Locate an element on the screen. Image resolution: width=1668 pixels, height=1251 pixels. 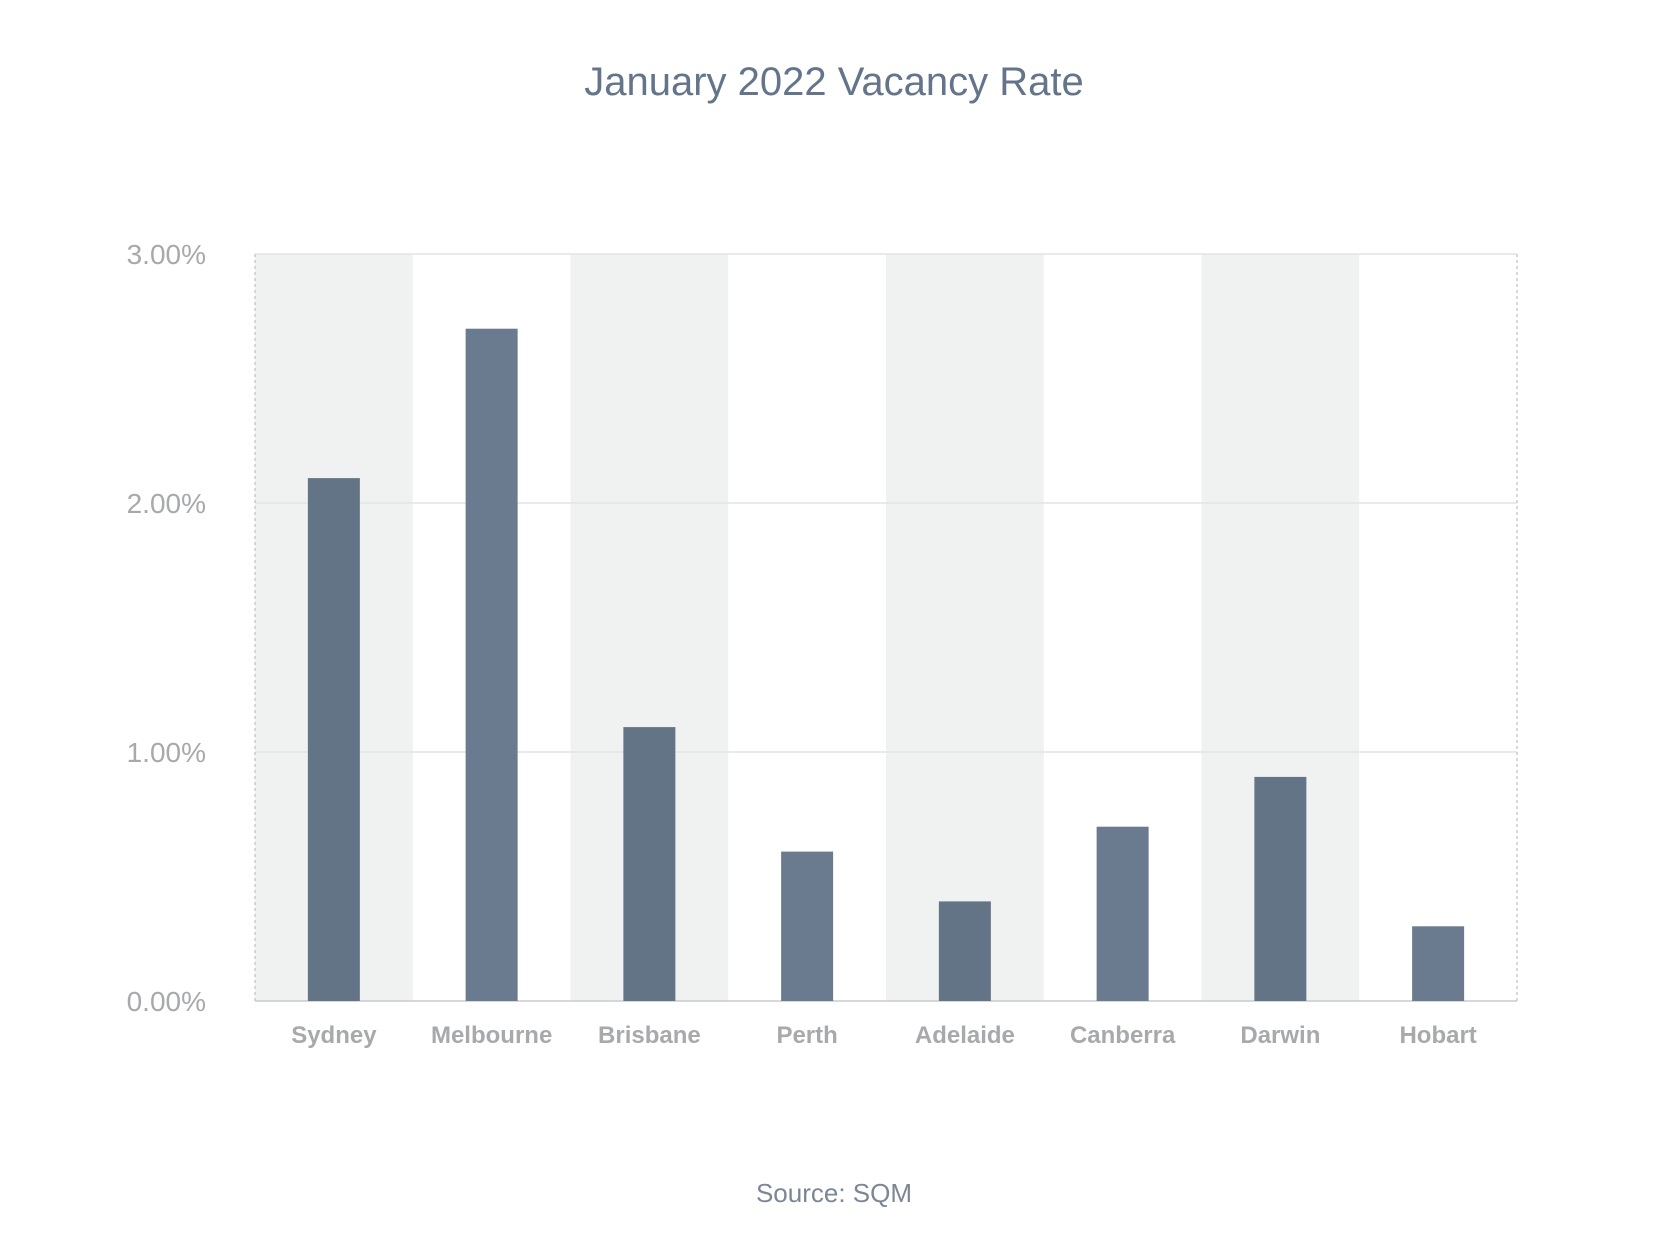
bar-adelaide is located at coordinates (964, 951).